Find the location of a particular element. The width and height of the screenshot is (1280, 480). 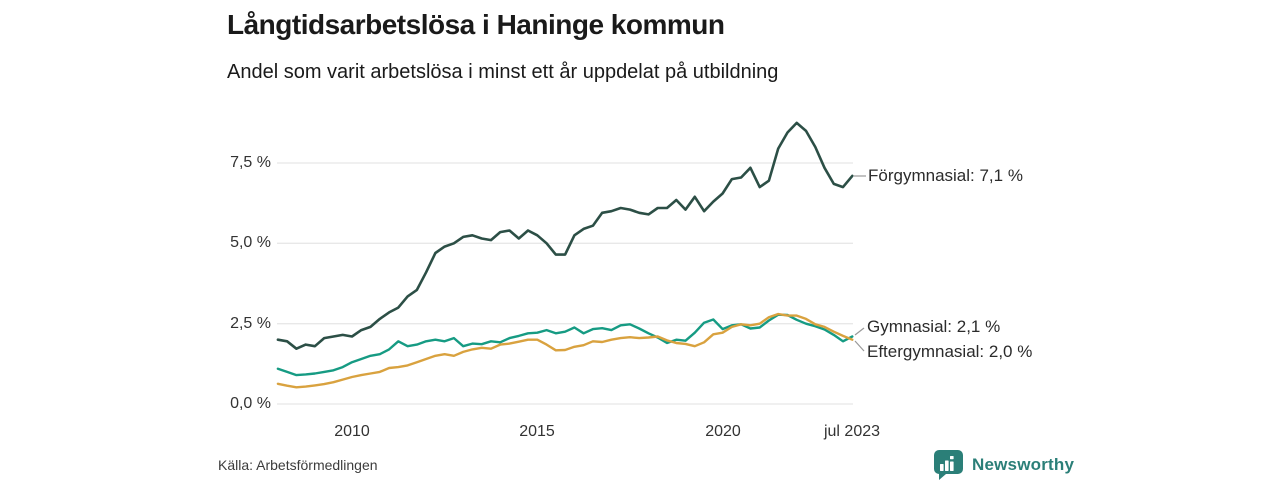

y-axis-tick-label: 7,5 % is located at coordinates (250, 162).